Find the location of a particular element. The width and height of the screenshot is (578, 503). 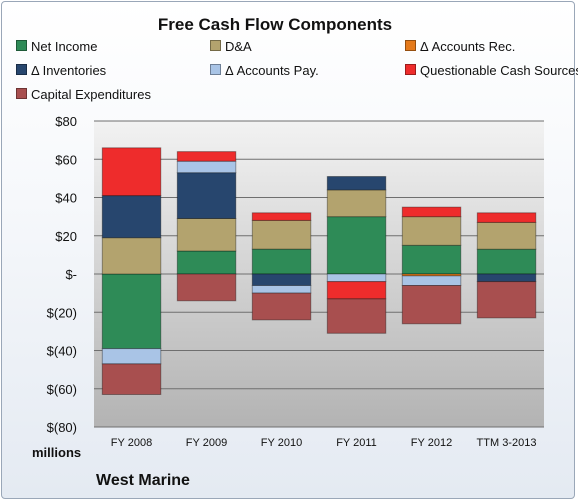

legend-item-inventories: Δ Inventories is located at coordinates (61, 70).